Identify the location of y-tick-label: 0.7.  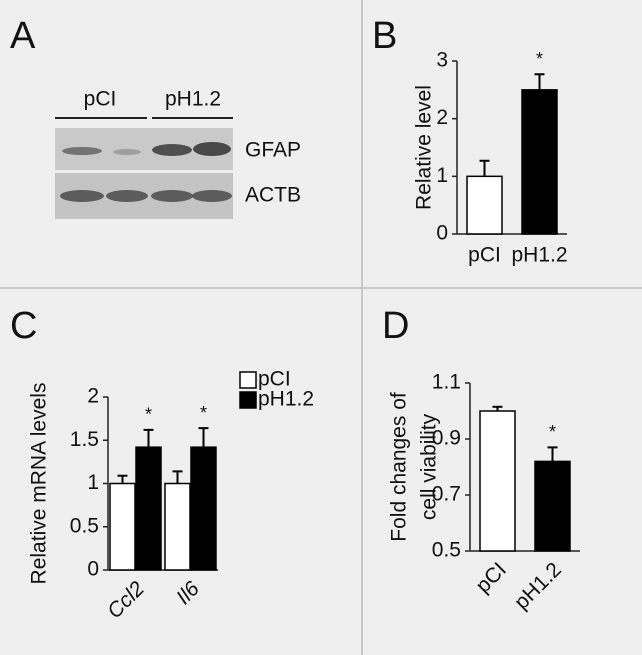
(446, 494).